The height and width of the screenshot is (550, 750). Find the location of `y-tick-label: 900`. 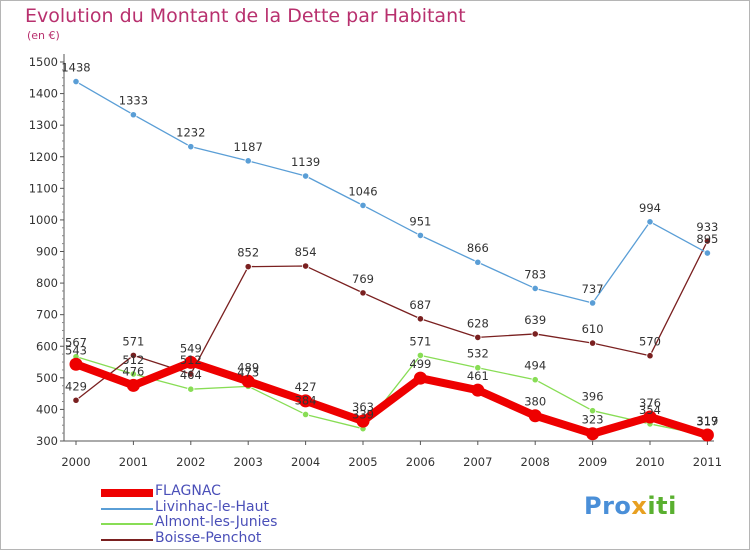

y-tick-label: 900 is located at coordinates (47, 252).